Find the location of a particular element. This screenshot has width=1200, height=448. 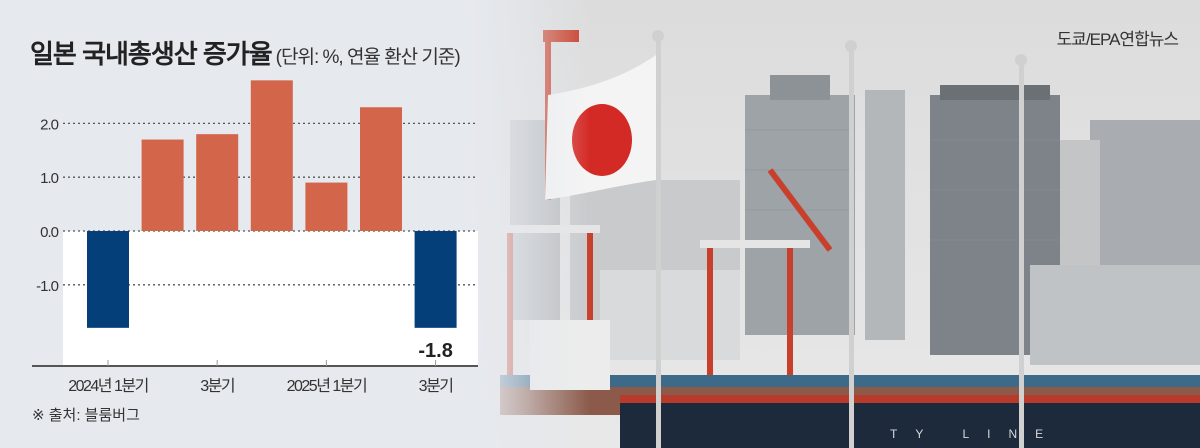

y-tick-label: 1.0 is located at coordinates (49, 178).